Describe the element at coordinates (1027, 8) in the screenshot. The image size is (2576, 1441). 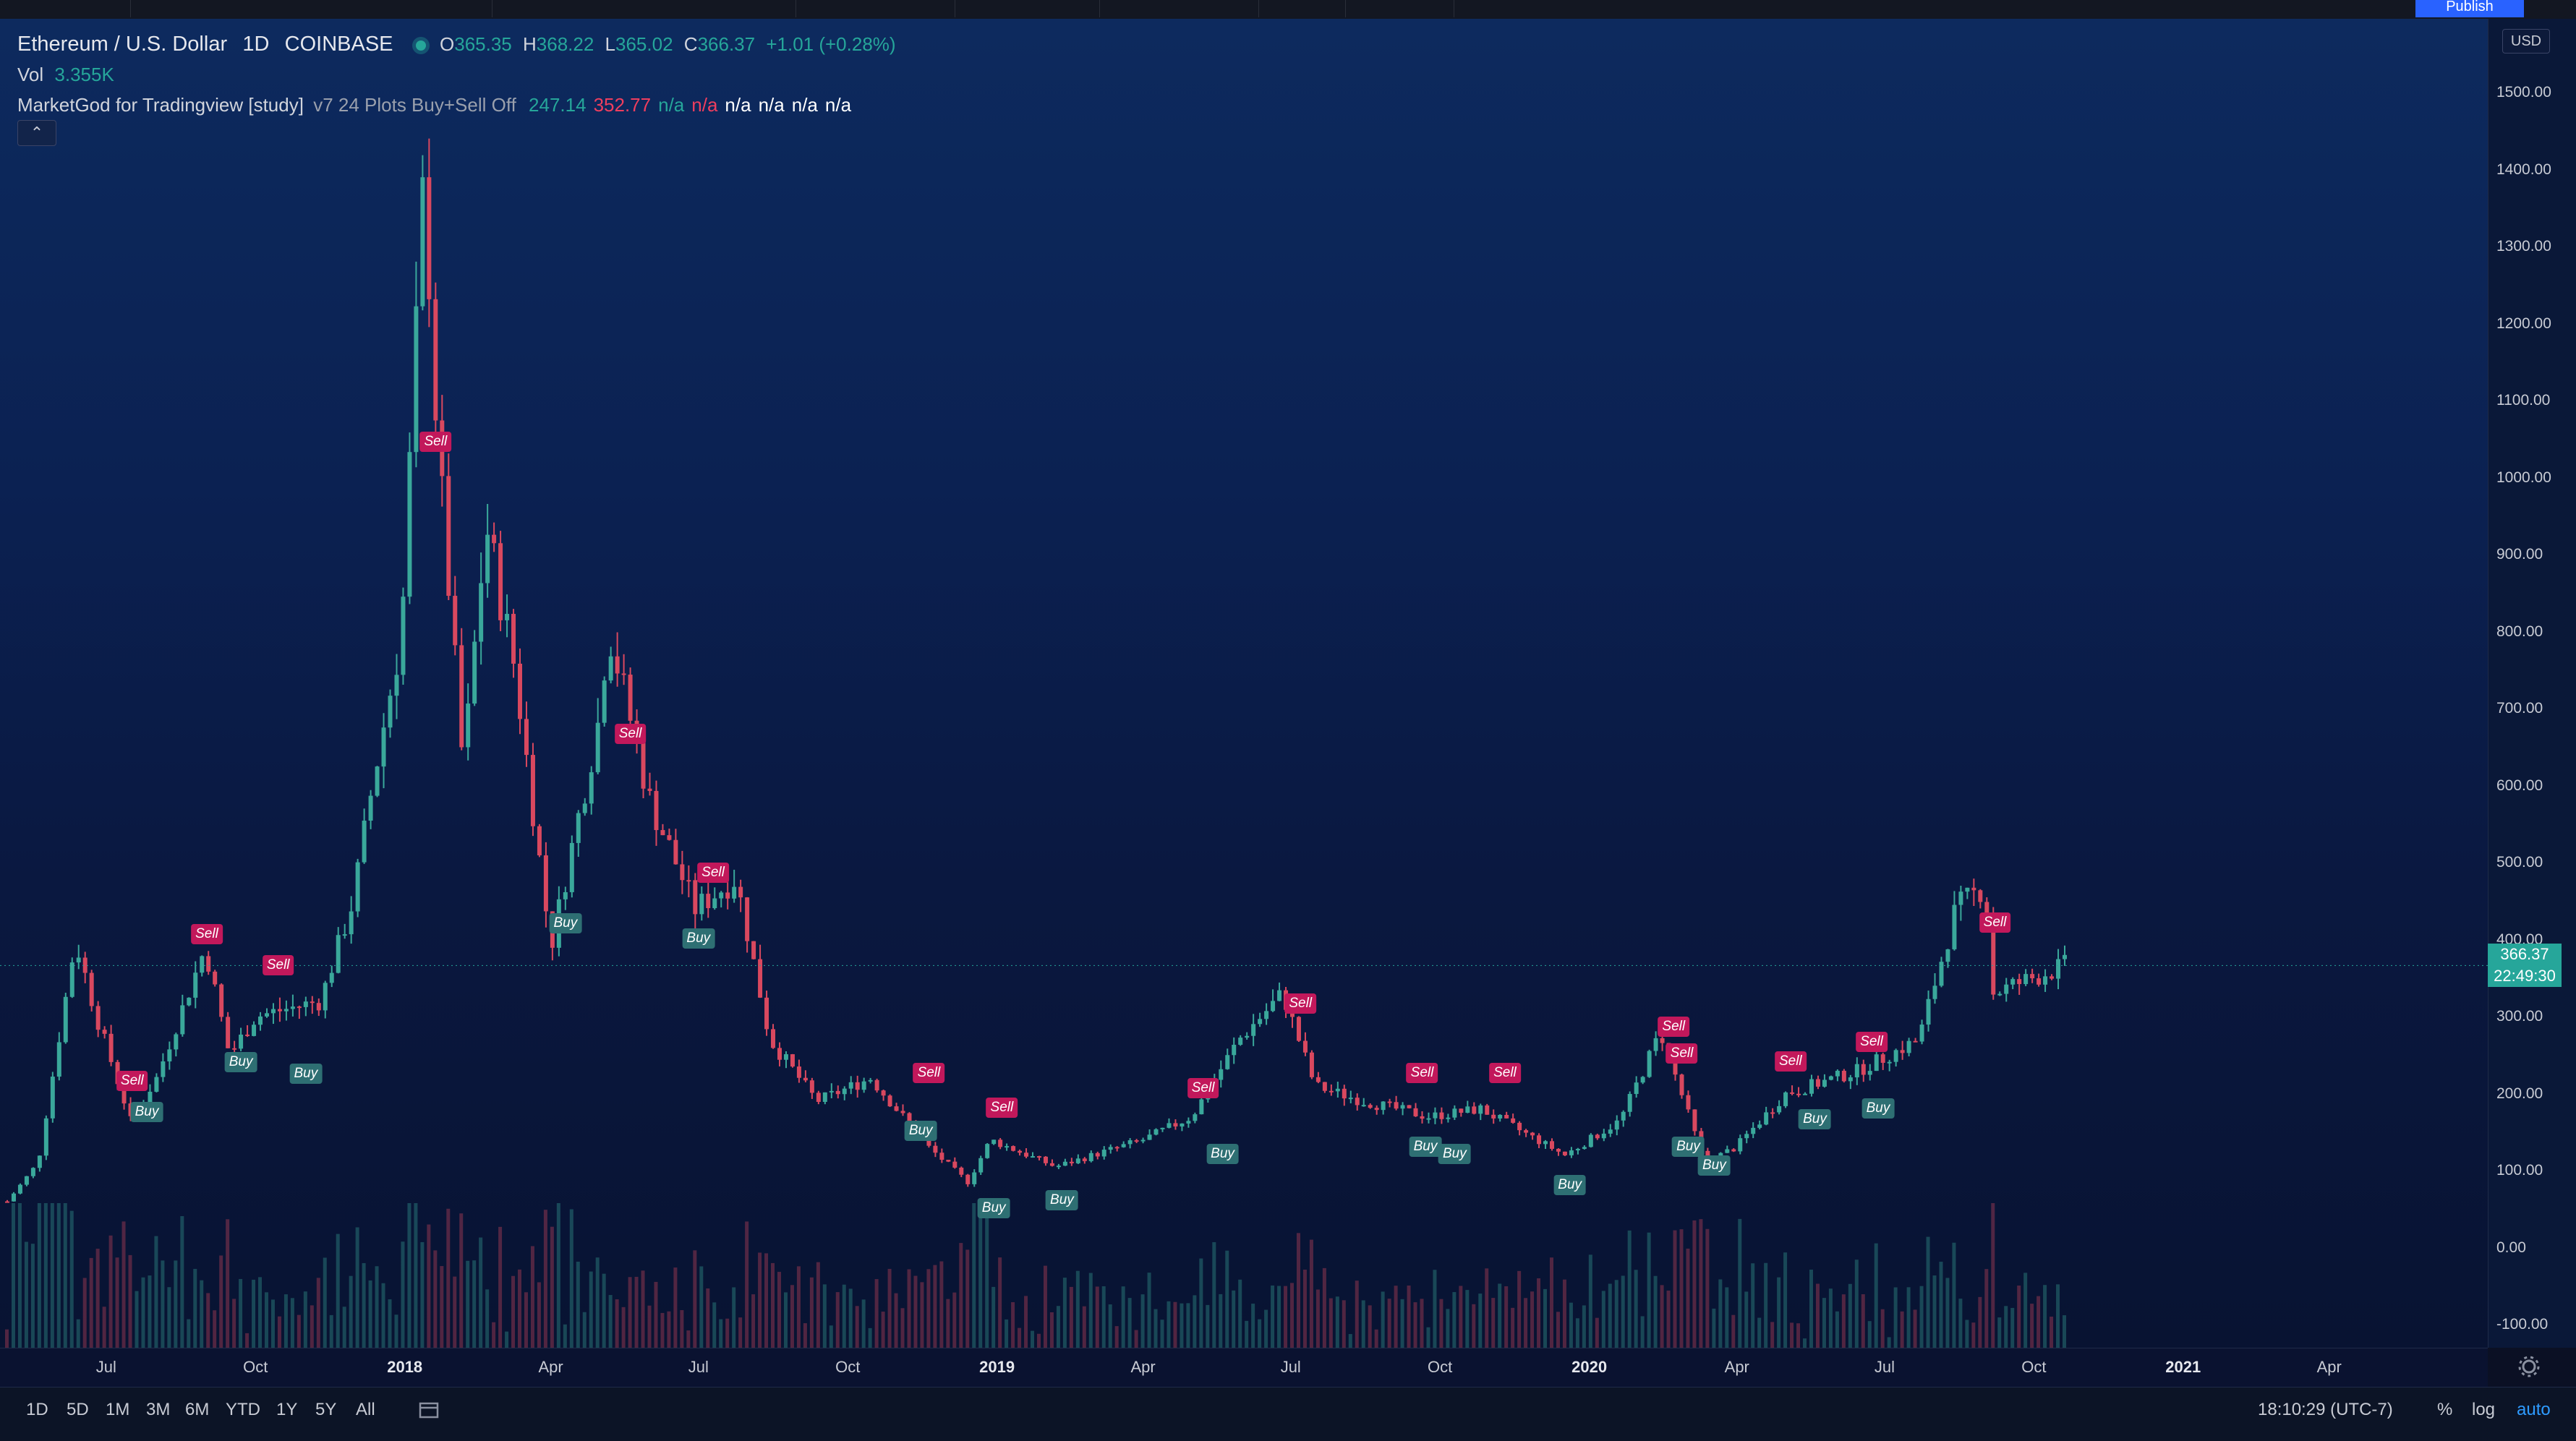
I see `financials-button` at that location.